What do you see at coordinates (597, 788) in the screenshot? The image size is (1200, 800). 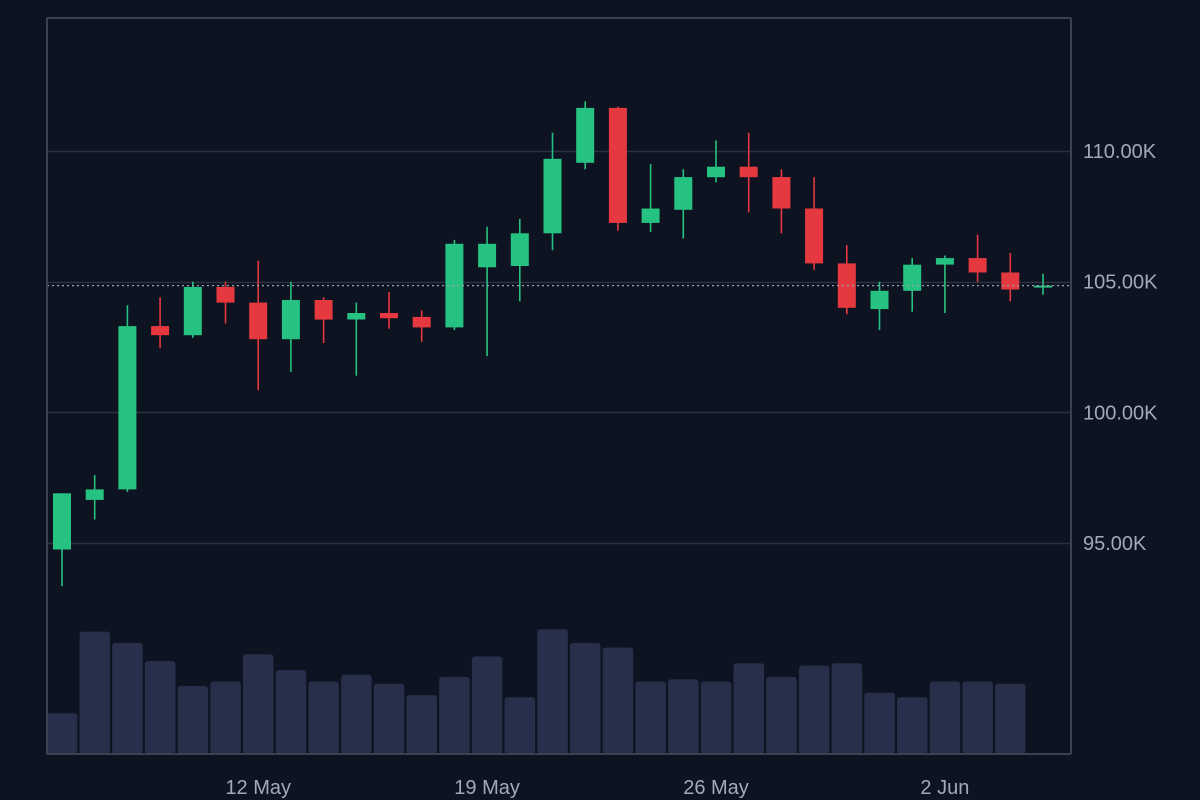 I see `time-axis: 12 May 19 May 26 May 2 Jun` at bounding box center [597, 788].